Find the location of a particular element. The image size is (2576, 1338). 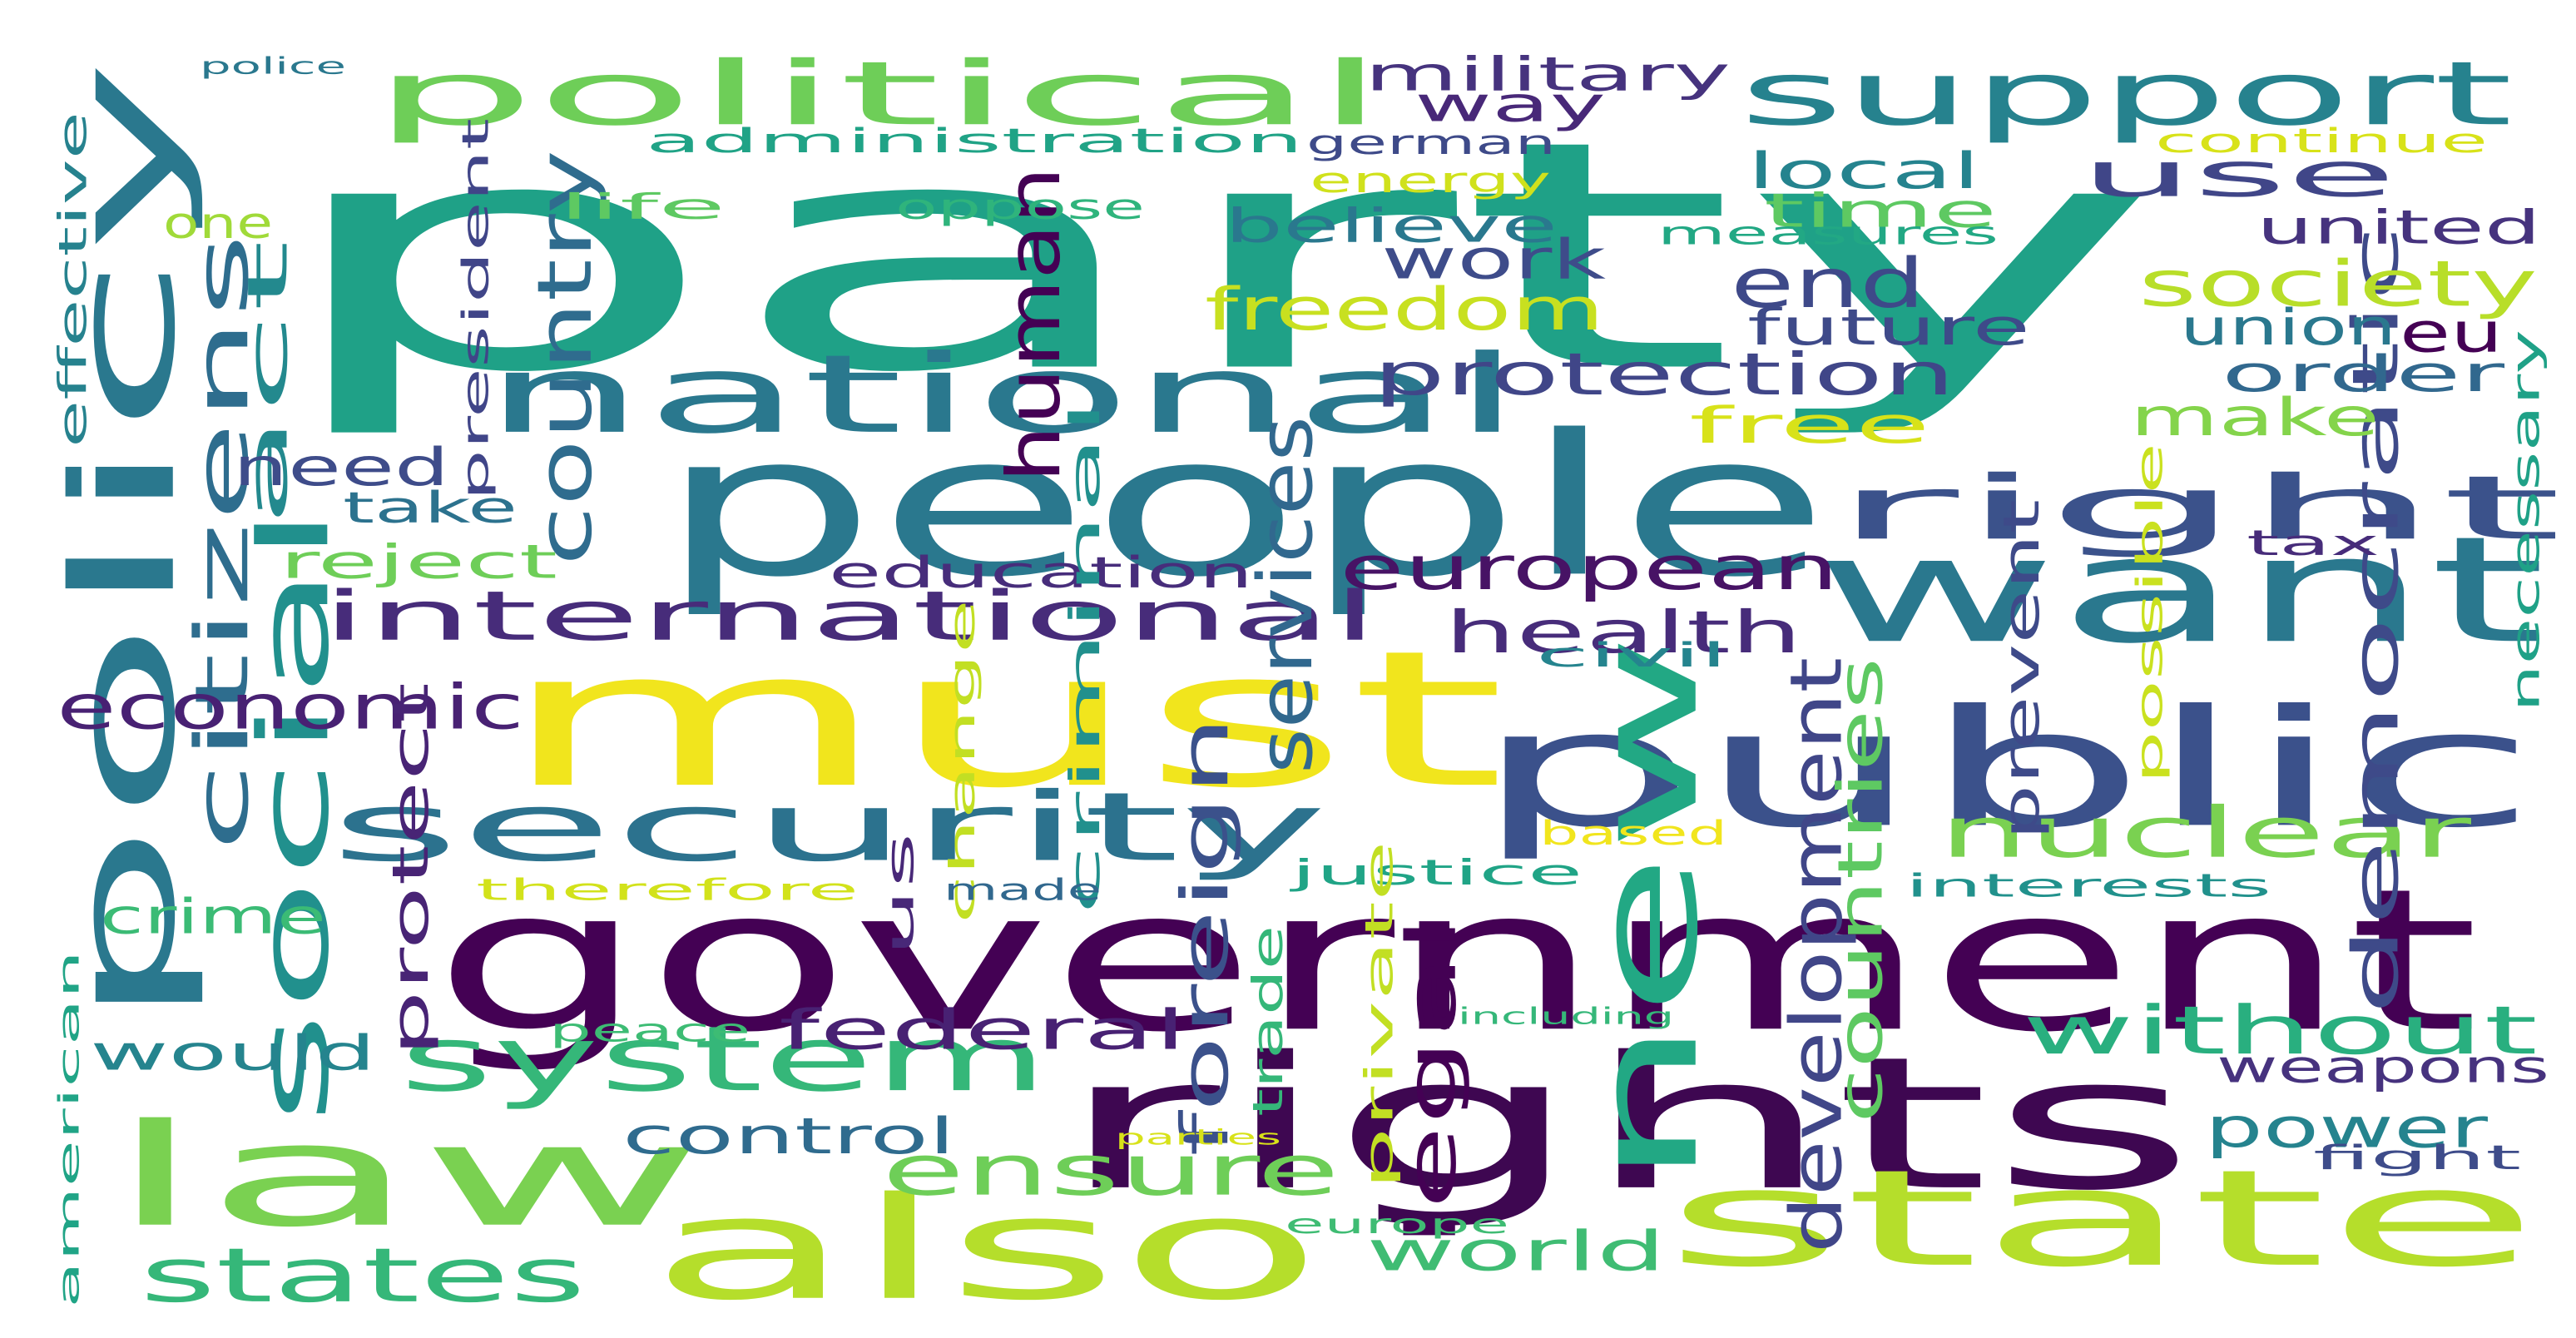

word-public: public is located at coordinates (2006, 769).